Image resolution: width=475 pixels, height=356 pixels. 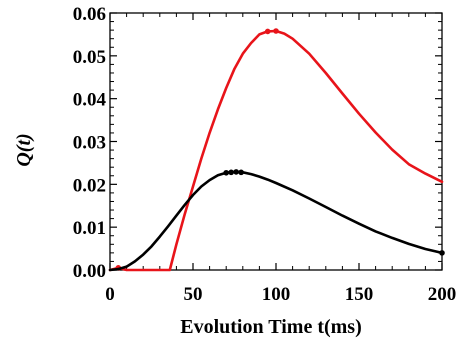 I want to click on y-tick-label: 0.04, so click(x=90, y=100).